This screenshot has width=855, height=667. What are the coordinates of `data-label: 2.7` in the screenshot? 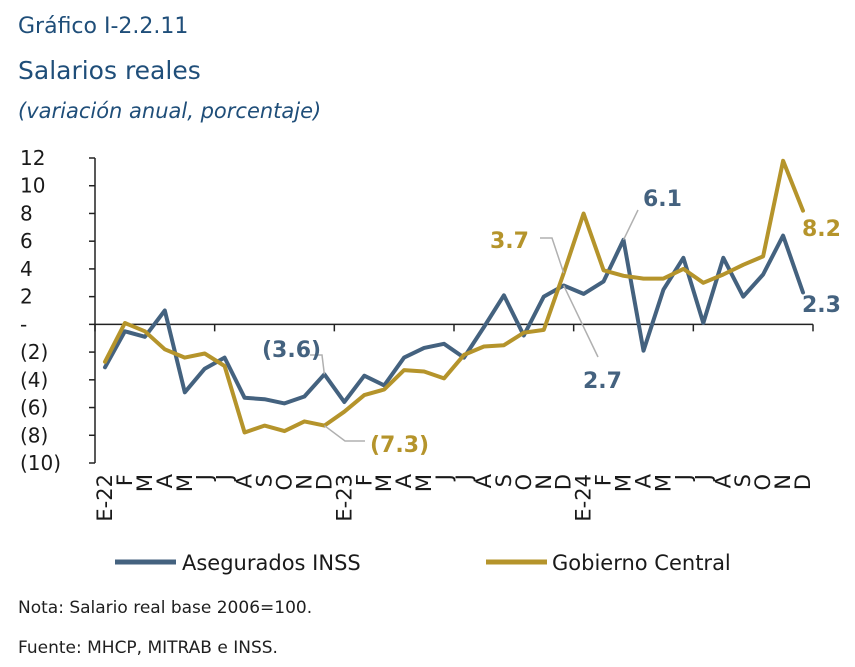 It's located at (602, 381).